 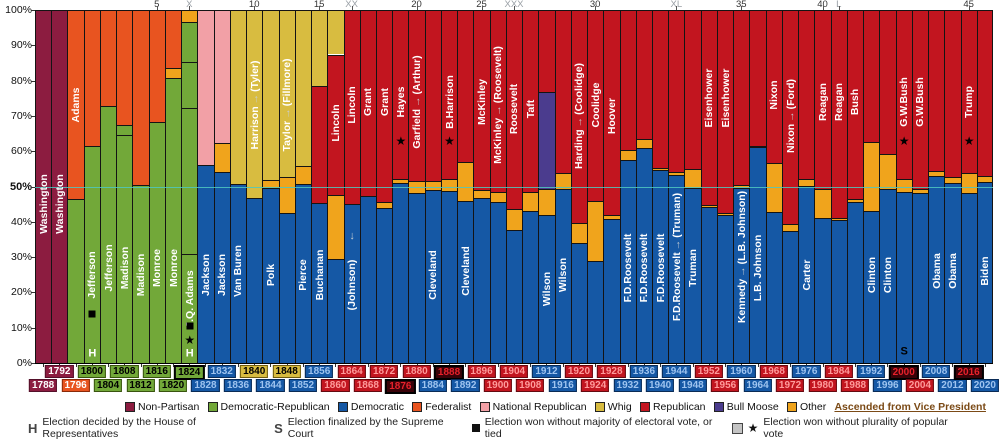 What do you see at coordinates (365, 428) in the screenshot?
I see `footnote-text: Election finalized by the Supreme Court` at bounding box center [365, 428].